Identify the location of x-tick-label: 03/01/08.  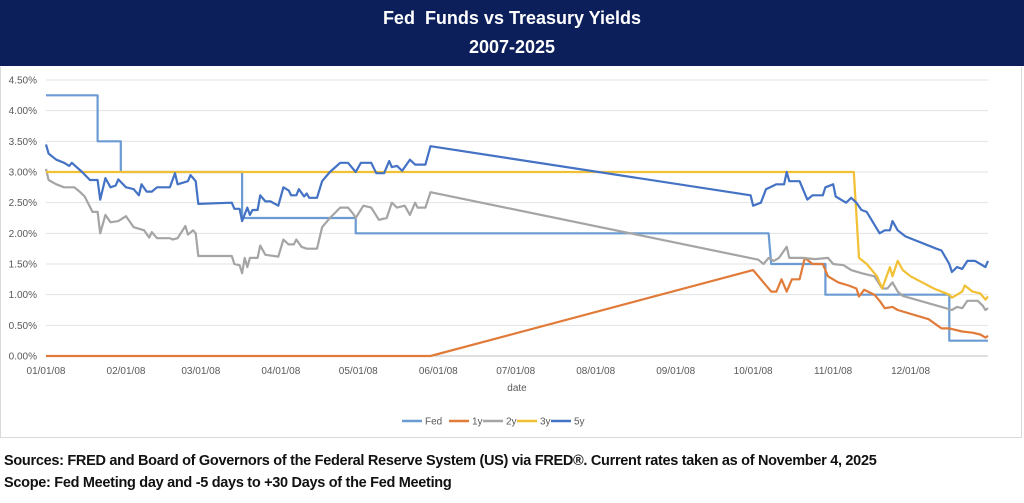
(200, 371).